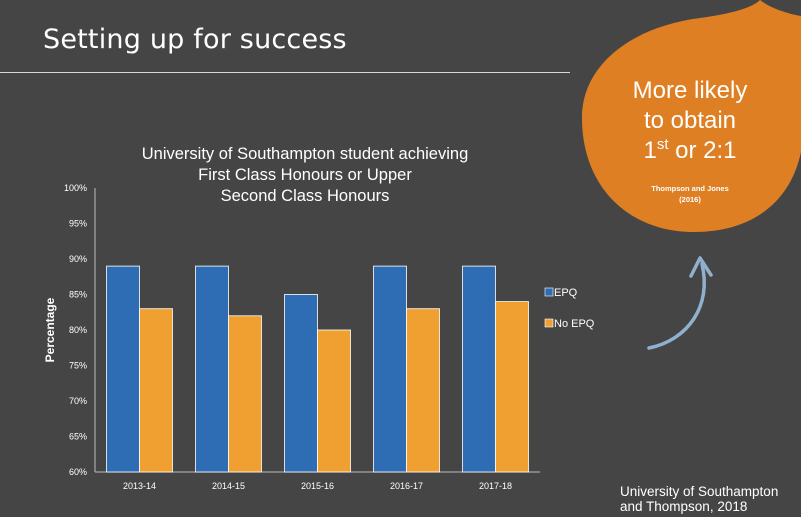 The image size is (801, 517). Describe the element at coordinates (228, 486) in the screenshot. I see `x-tick-label: 2014-15` at that location.